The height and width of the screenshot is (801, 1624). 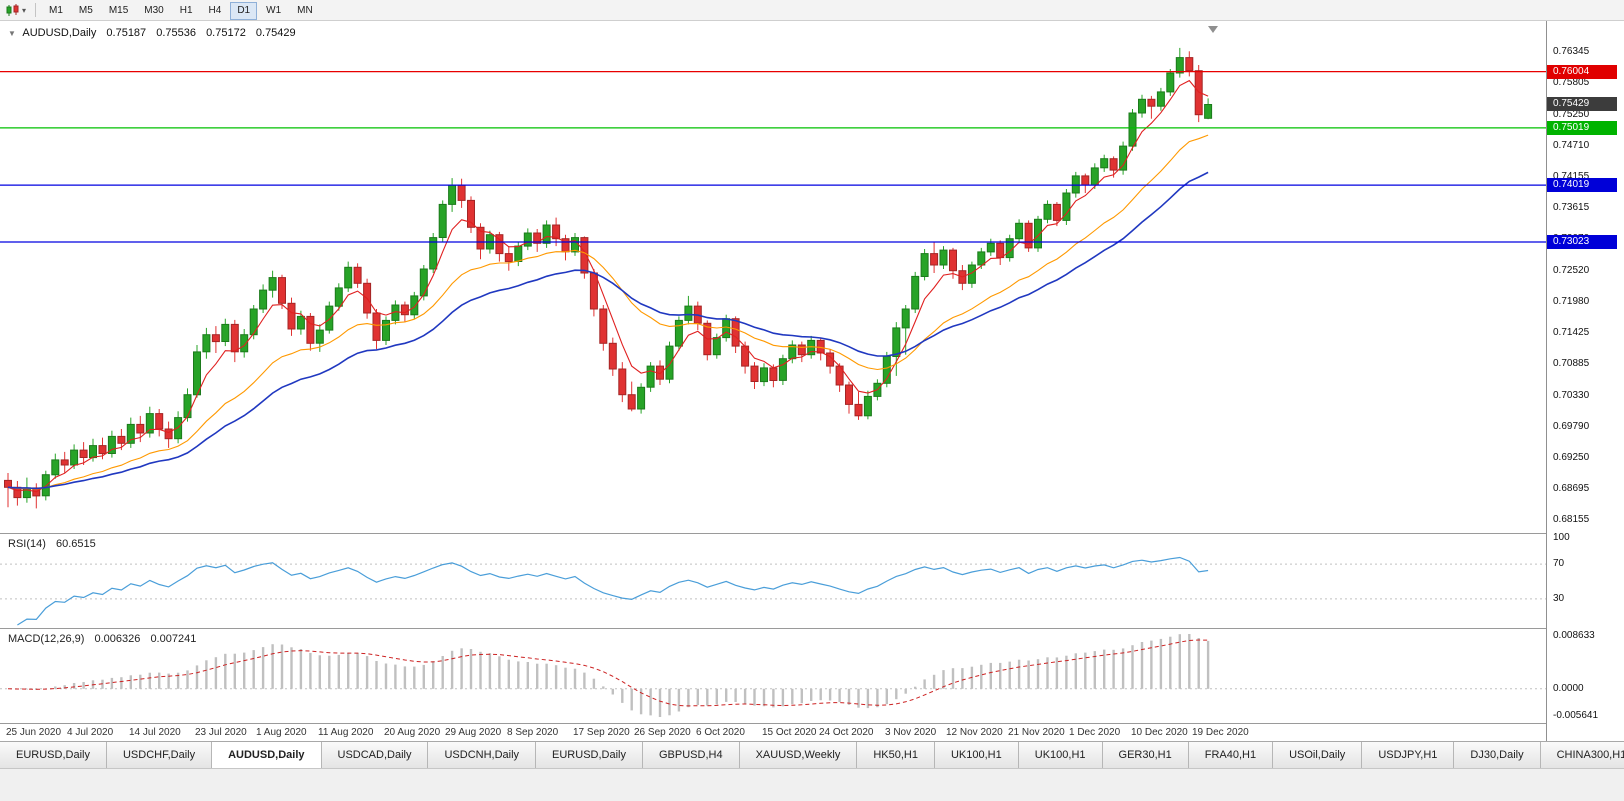 I want to click on macd-pane, so click(x=773, y=676).